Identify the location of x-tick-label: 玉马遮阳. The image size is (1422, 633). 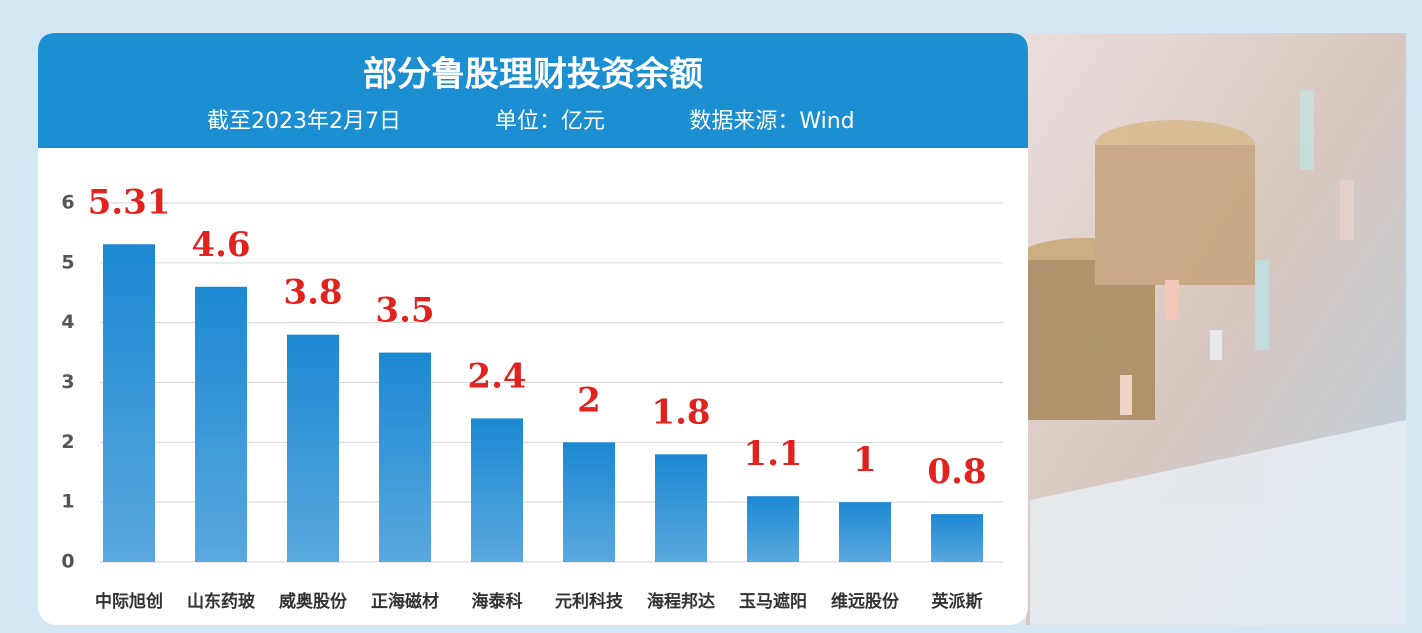
(773, 601).